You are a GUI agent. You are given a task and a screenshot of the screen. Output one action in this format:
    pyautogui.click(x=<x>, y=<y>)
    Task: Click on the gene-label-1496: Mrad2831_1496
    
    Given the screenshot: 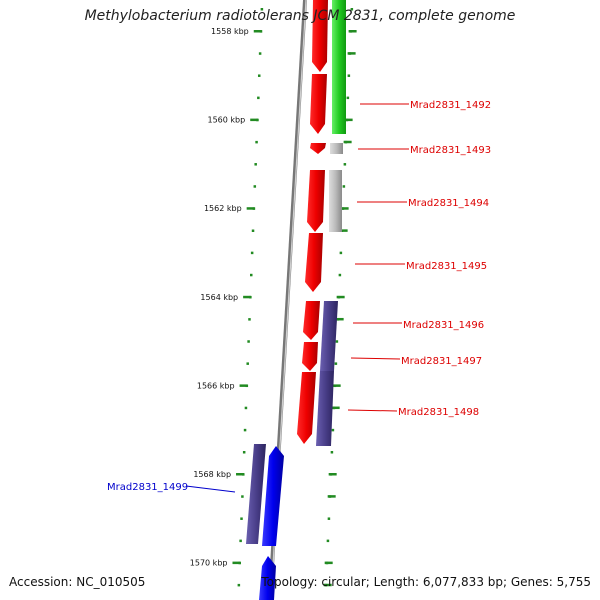 What is the action you would take?
    pyautogui.click(x=443, y=325)
    